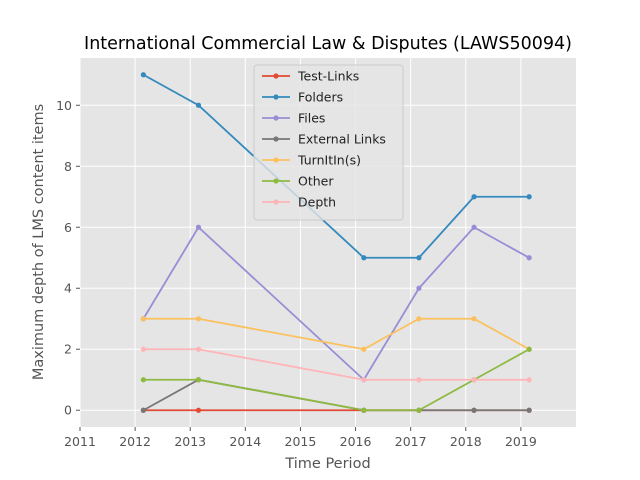 This screenshot has height=480, width=640. What do you see at coordinates (68, 288) in the screenshot?
I see `y-tick-label: 4` at bounding box center [68, 288].